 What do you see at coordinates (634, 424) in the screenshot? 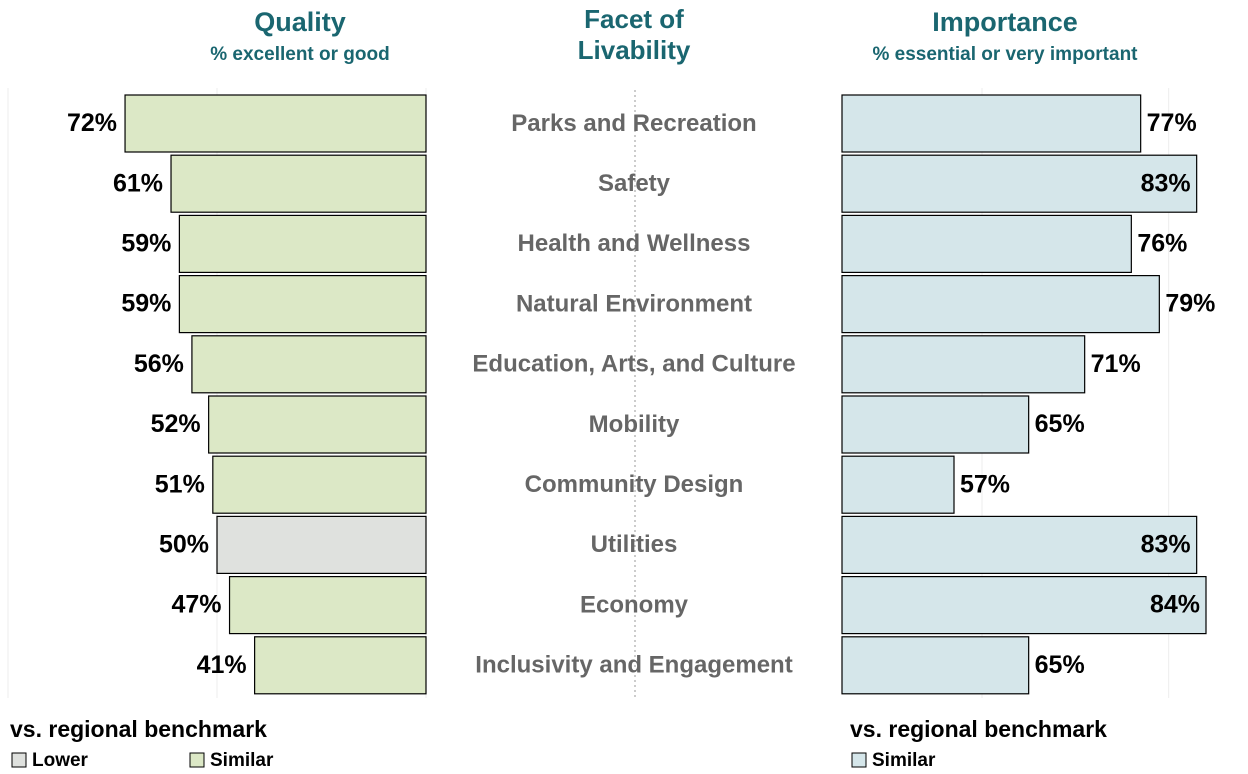
I see `category-label: Mobility` at bounding box center [634, 424].